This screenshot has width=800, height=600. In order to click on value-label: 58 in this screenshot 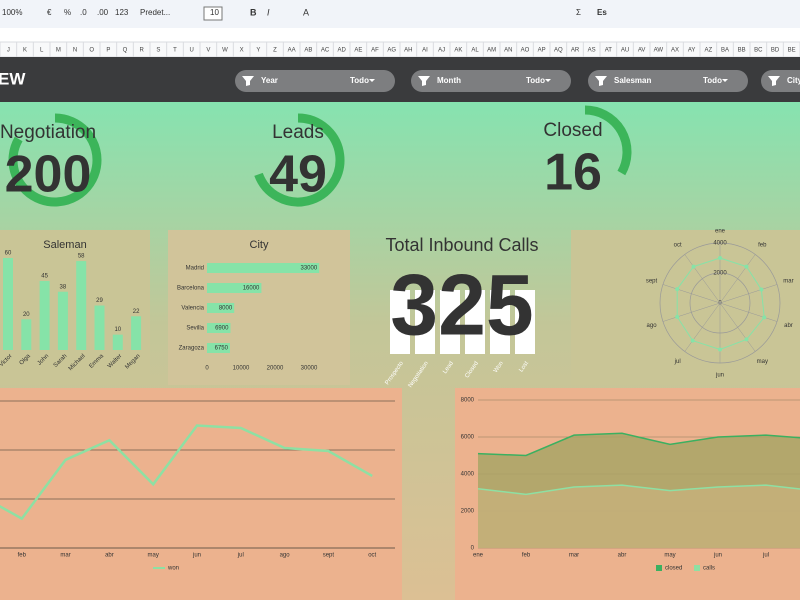, I will do `click(81, 257)`.